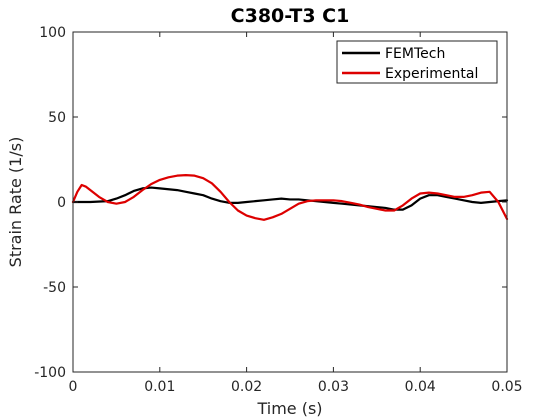 The image size is (560, 420). I want to click on series-lines, so click(290, 197).